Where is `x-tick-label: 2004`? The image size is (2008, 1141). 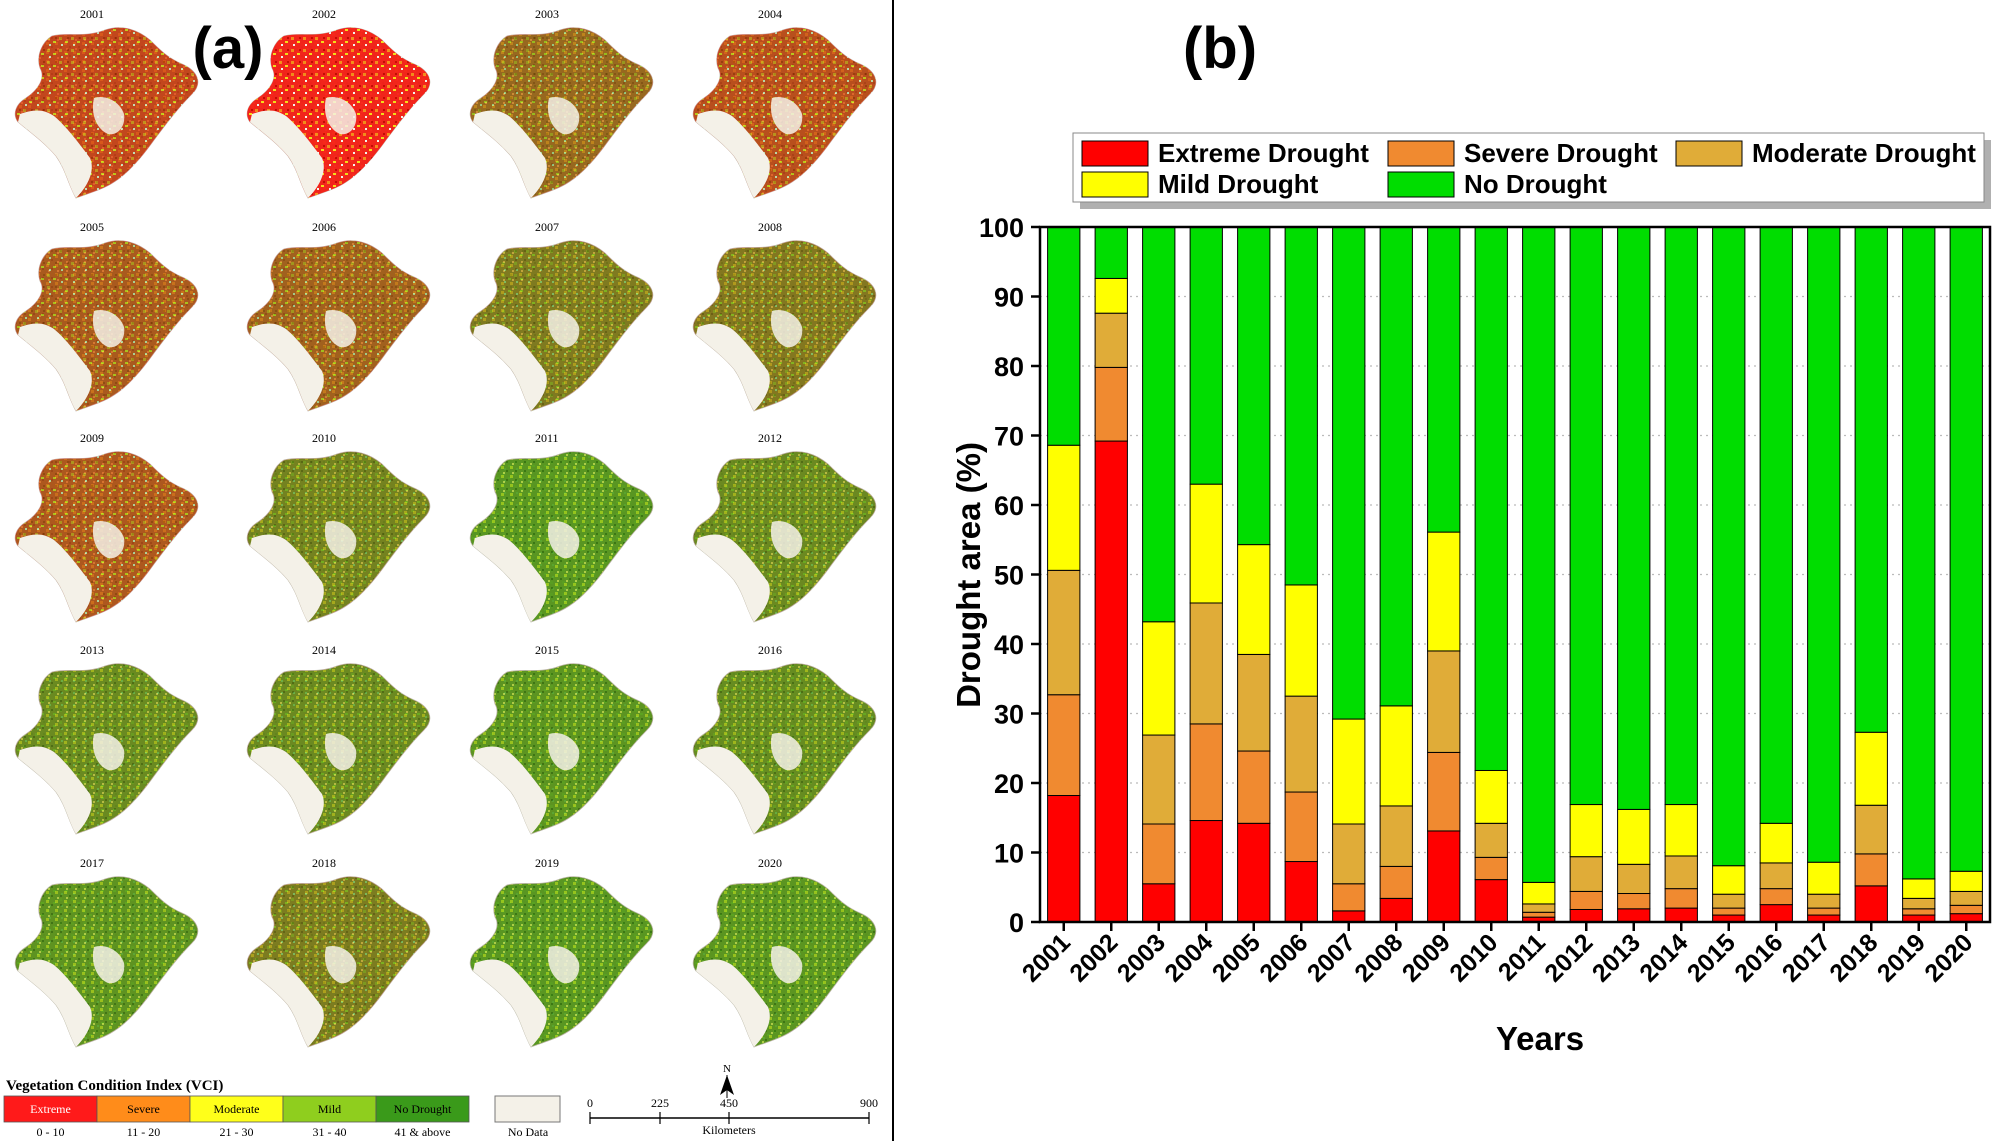 x-tick-label: 2004 is located at coordinates (1188, 957).